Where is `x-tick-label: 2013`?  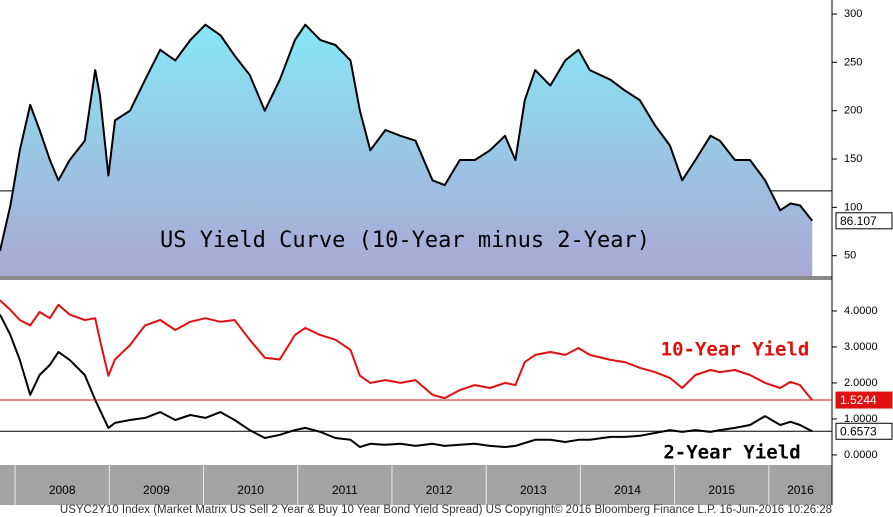
x-tick-label: 2013 is located at coordinates (533, 490).